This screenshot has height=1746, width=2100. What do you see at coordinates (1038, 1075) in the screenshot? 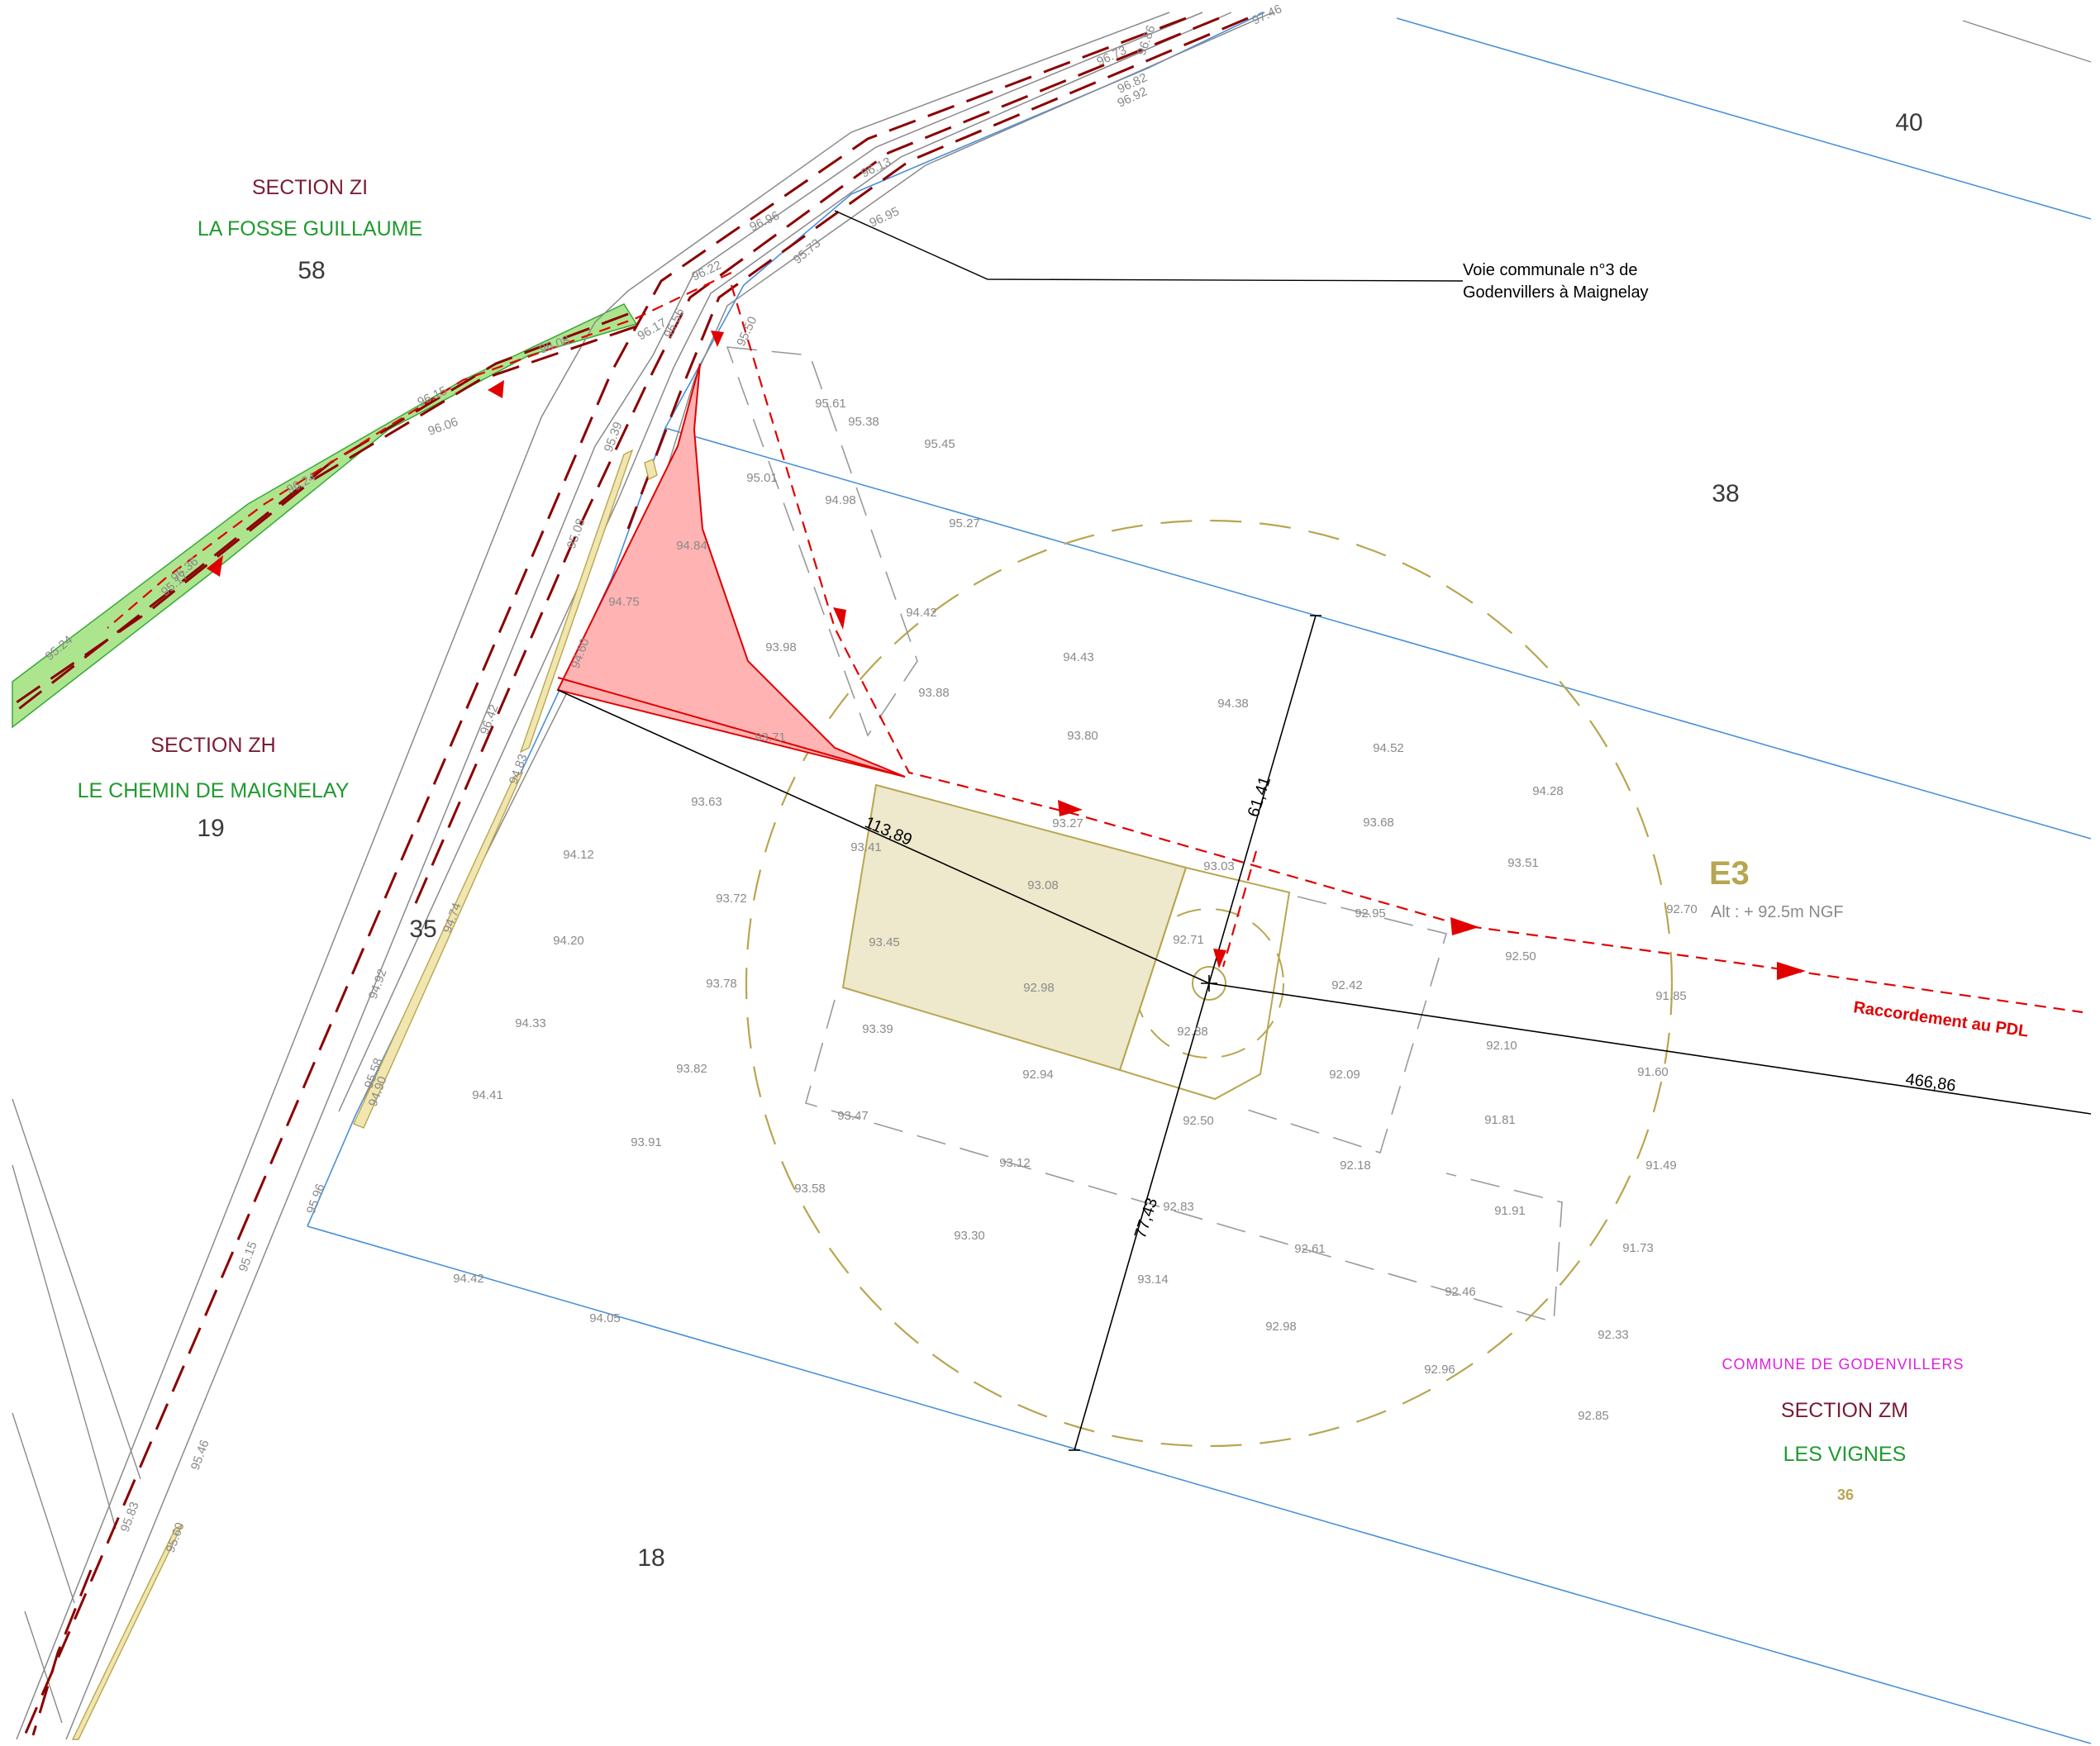
I see `spot-height: 92.94` at bounding box center [1038, 1075].